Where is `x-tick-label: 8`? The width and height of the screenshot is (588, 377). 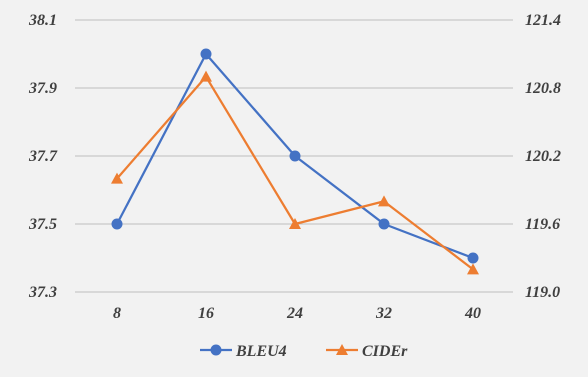 x-tick-label: 8 is located at coordinates (117, 313).